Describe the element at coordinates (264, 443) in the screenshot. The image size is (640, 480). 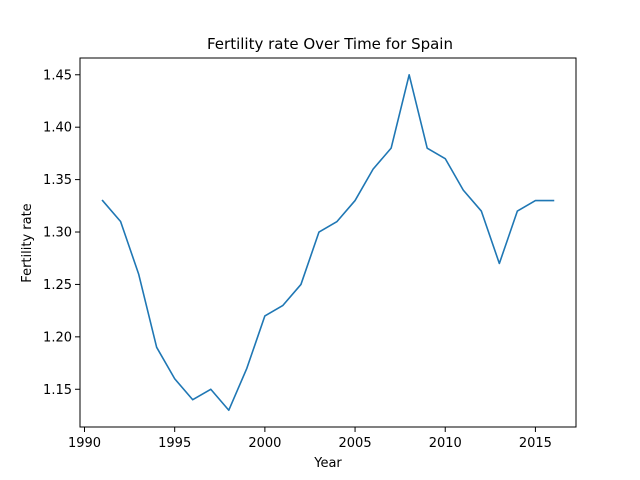
I see `x-tick-label: 2000` at that location.